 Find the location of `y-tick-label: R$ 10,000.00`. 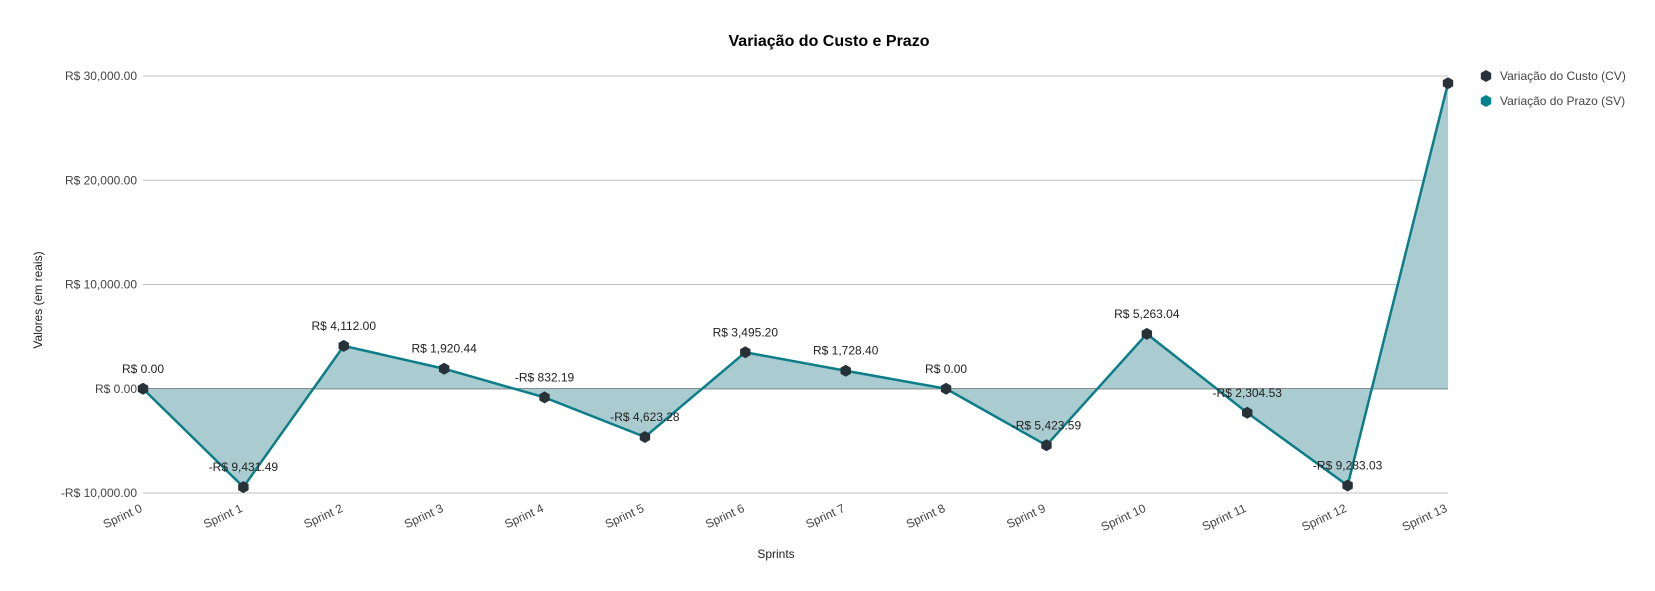

y-tick-label: R$ 10,000.00 is located at coordinates (101, 285).